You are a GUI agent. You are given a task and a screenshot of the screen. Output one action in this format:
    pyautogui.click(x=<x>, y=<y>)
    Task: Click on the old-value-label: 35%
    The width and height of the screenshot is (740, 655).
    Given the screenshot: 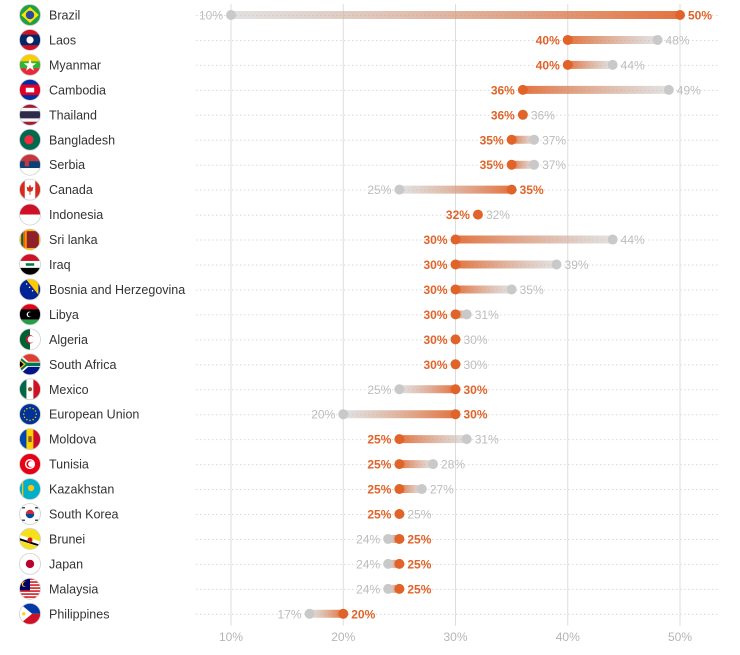 What is the action you would take?
    pyautogui.click(x=532, y=290)
    